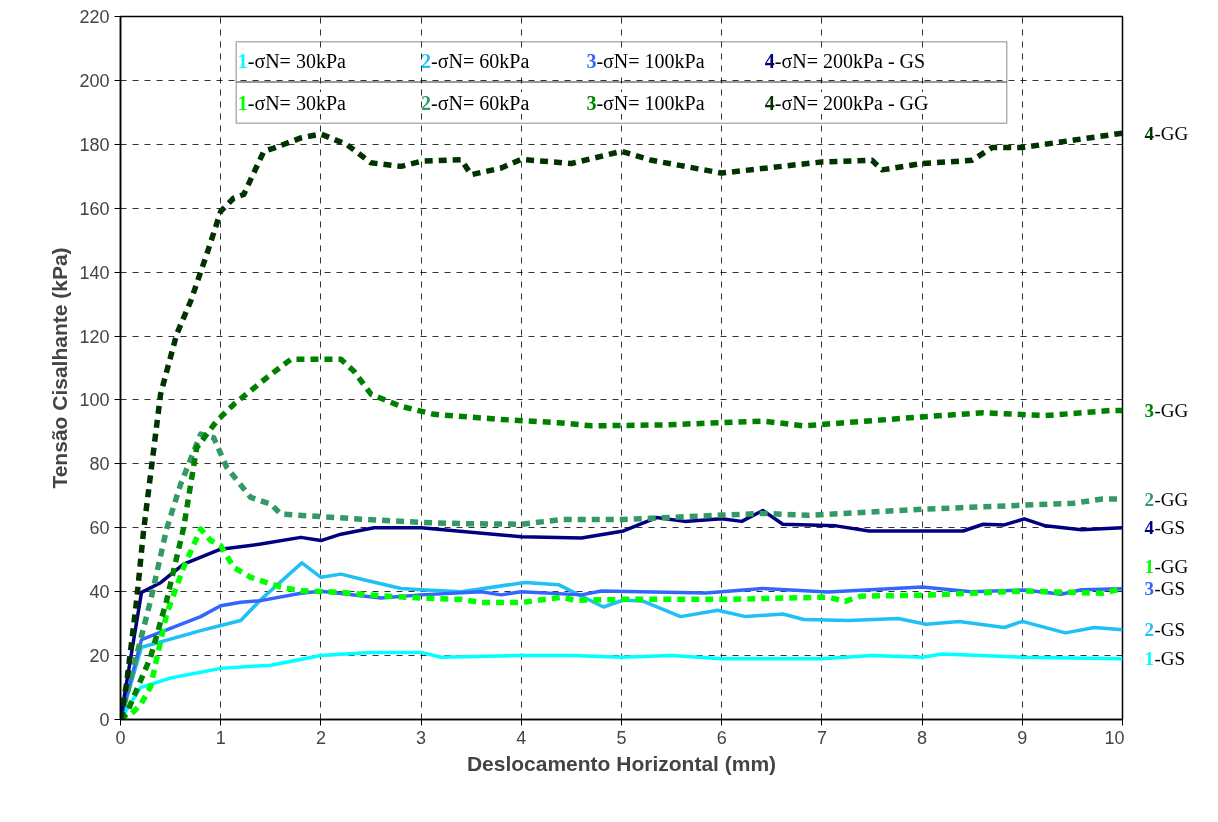 This screenshot has width=1218, height=822. What do you see at coordinates (1166, 499) in the screenshot?
I see `series-label: 2-GG` at bounding box center [1166, 499].